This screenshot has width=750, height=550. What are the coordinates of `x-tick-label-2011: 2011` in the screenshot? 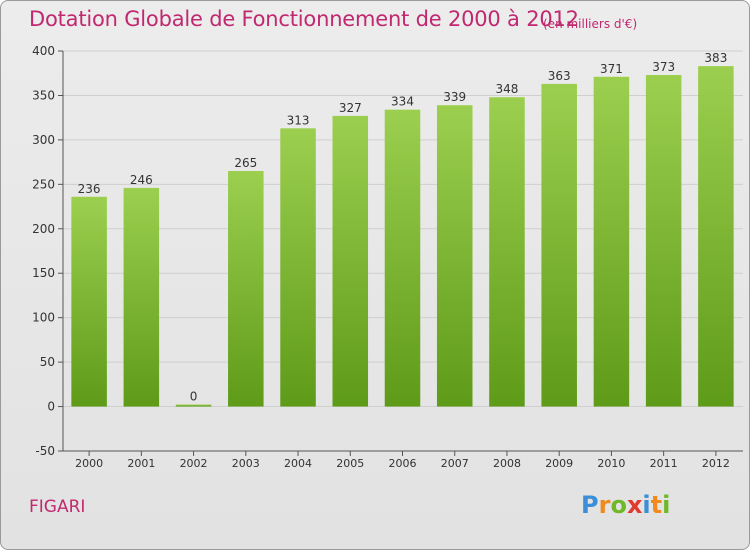 It's located at (664, 463).